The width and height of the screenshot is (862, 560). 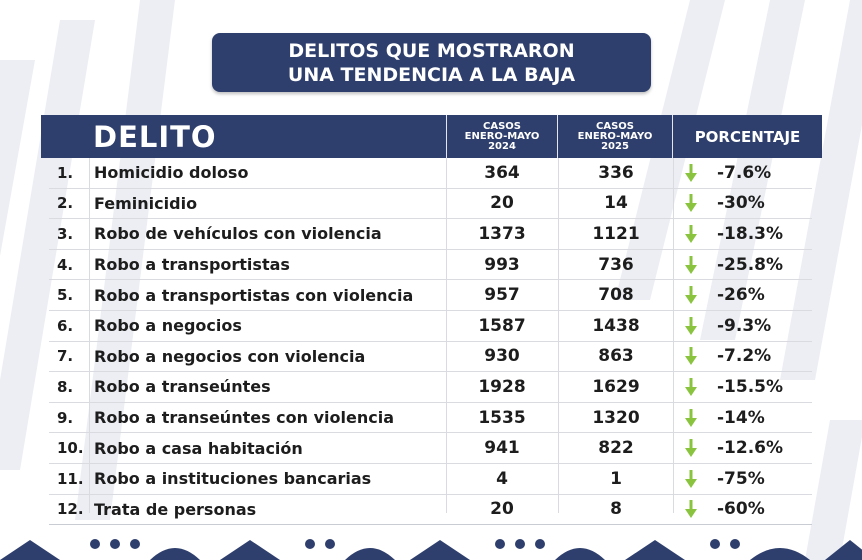 I want to click on table-row: 10. Robo a casa habitación 941 822 -12.6%, so click(x=430, y=448).